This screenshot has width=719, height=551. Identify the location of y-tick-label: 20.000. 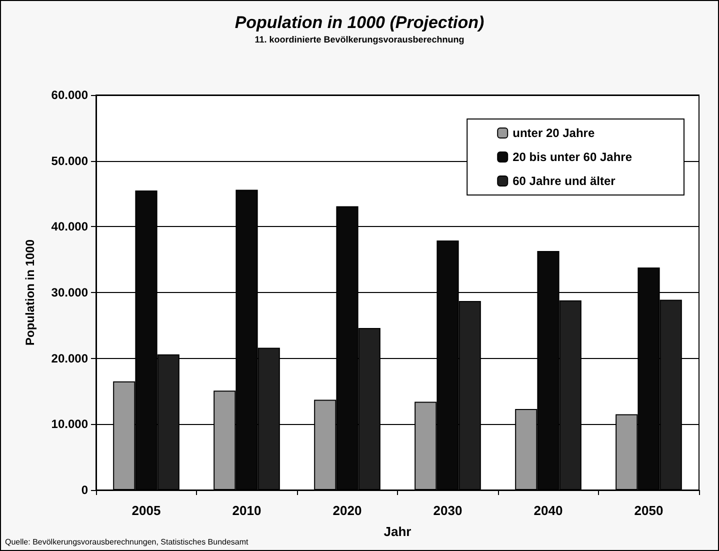
(69, 358).